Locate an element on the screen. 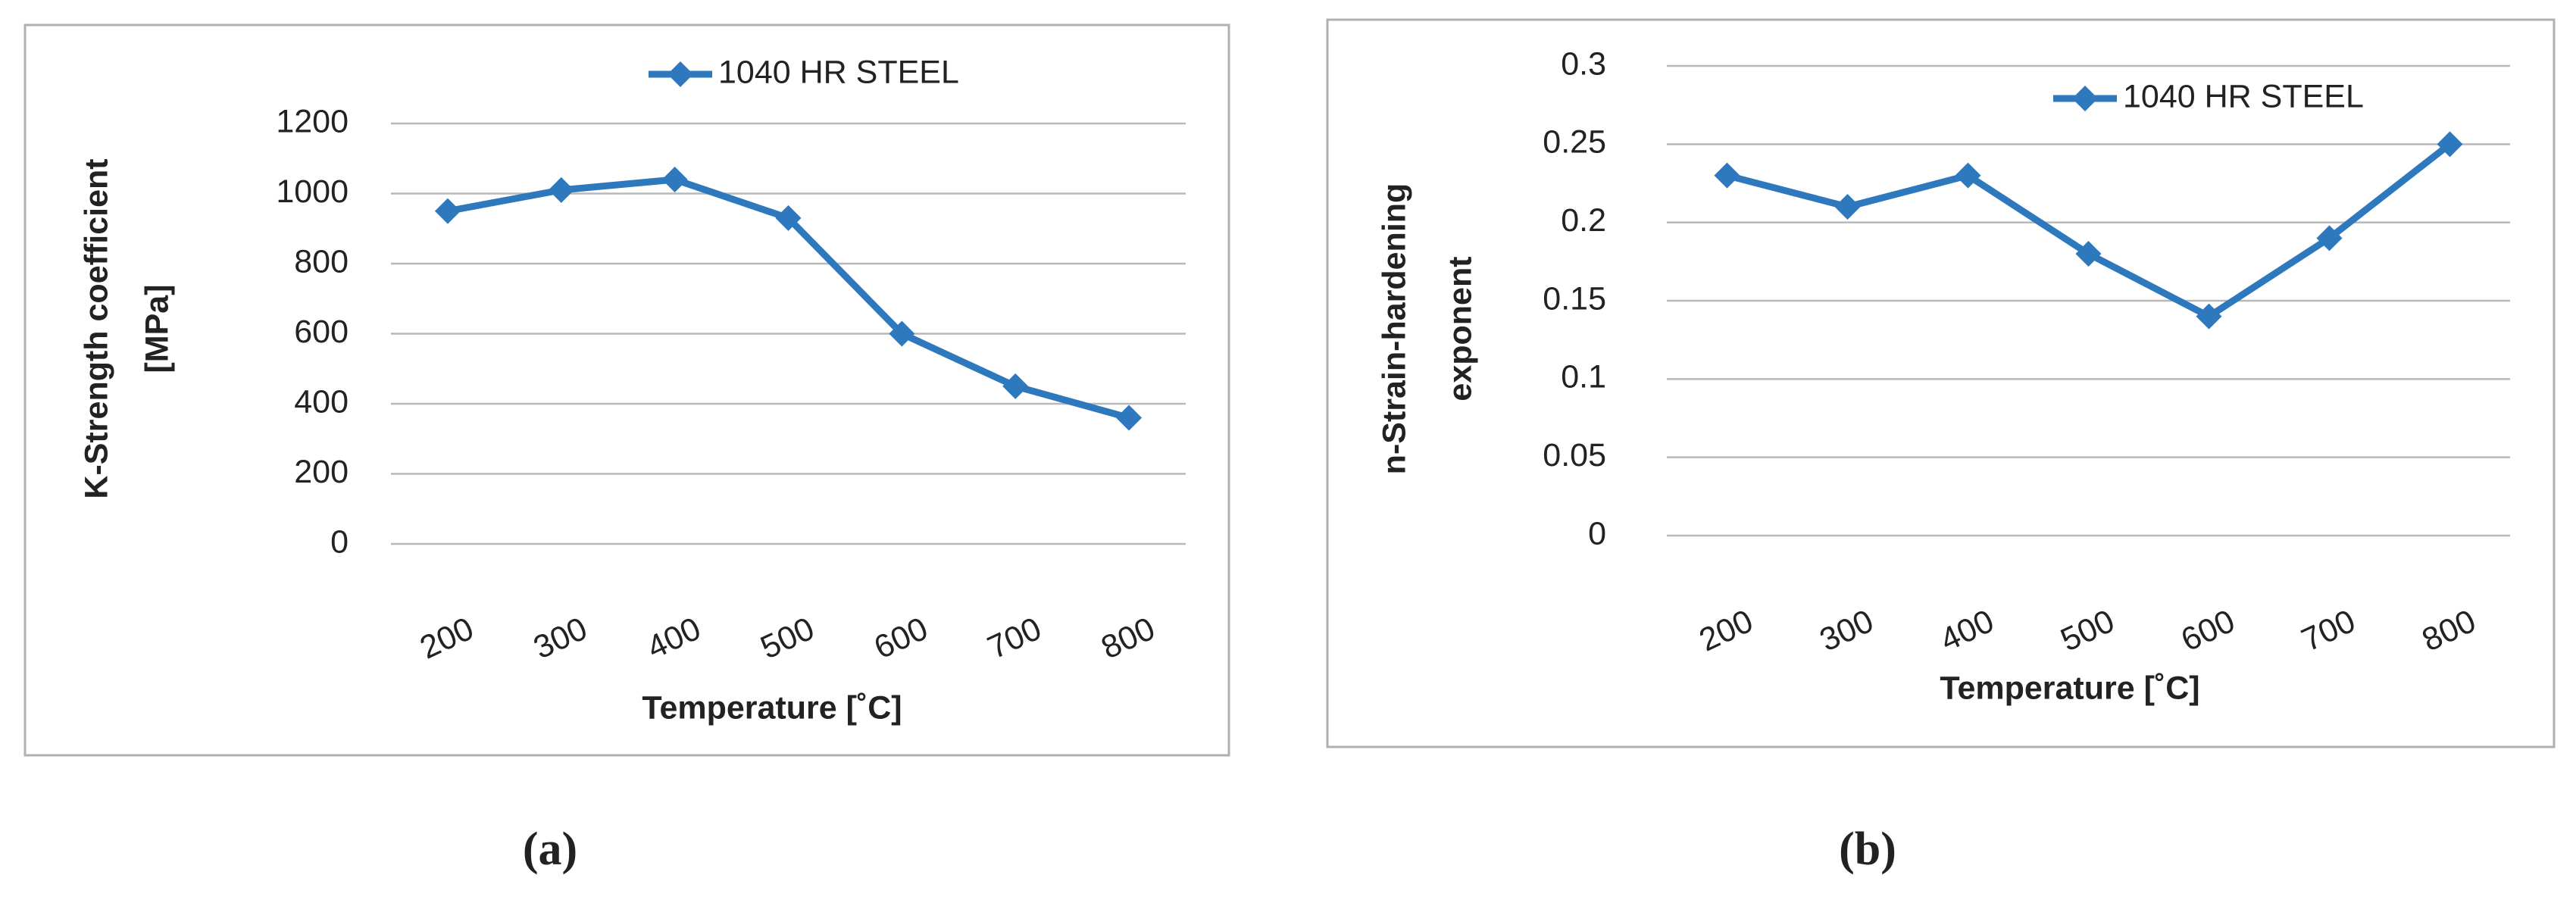 The height and width of the screenshot is (903, 2576). y-tick-label: 0.15 is located at coordinates (1574, 298).